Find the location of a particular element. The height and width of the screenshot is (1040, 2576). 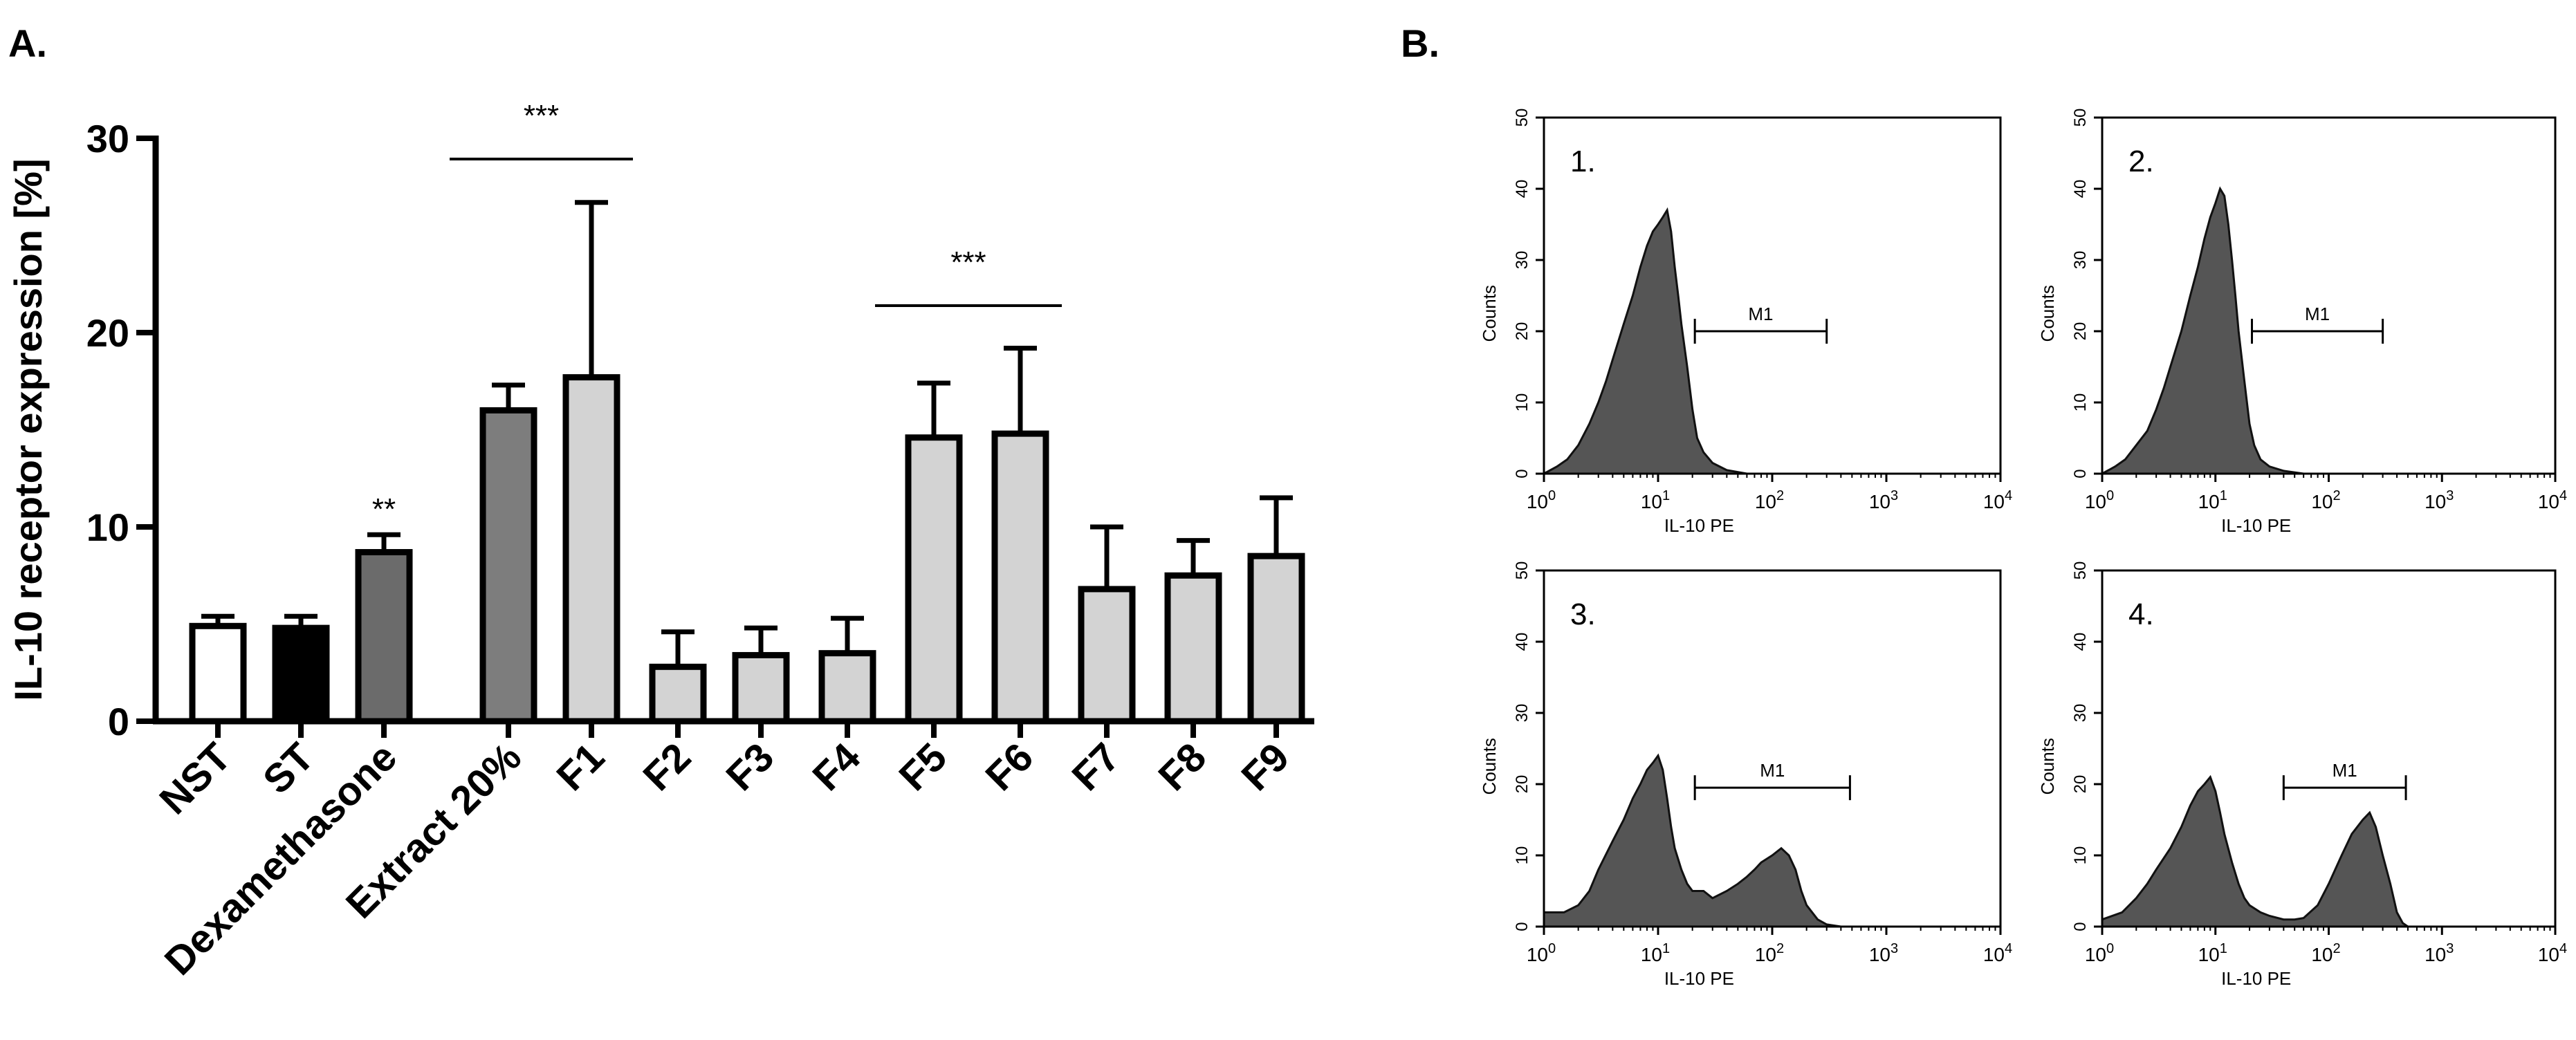

x-tick-label: F3 is located at coordinates (749, 766).